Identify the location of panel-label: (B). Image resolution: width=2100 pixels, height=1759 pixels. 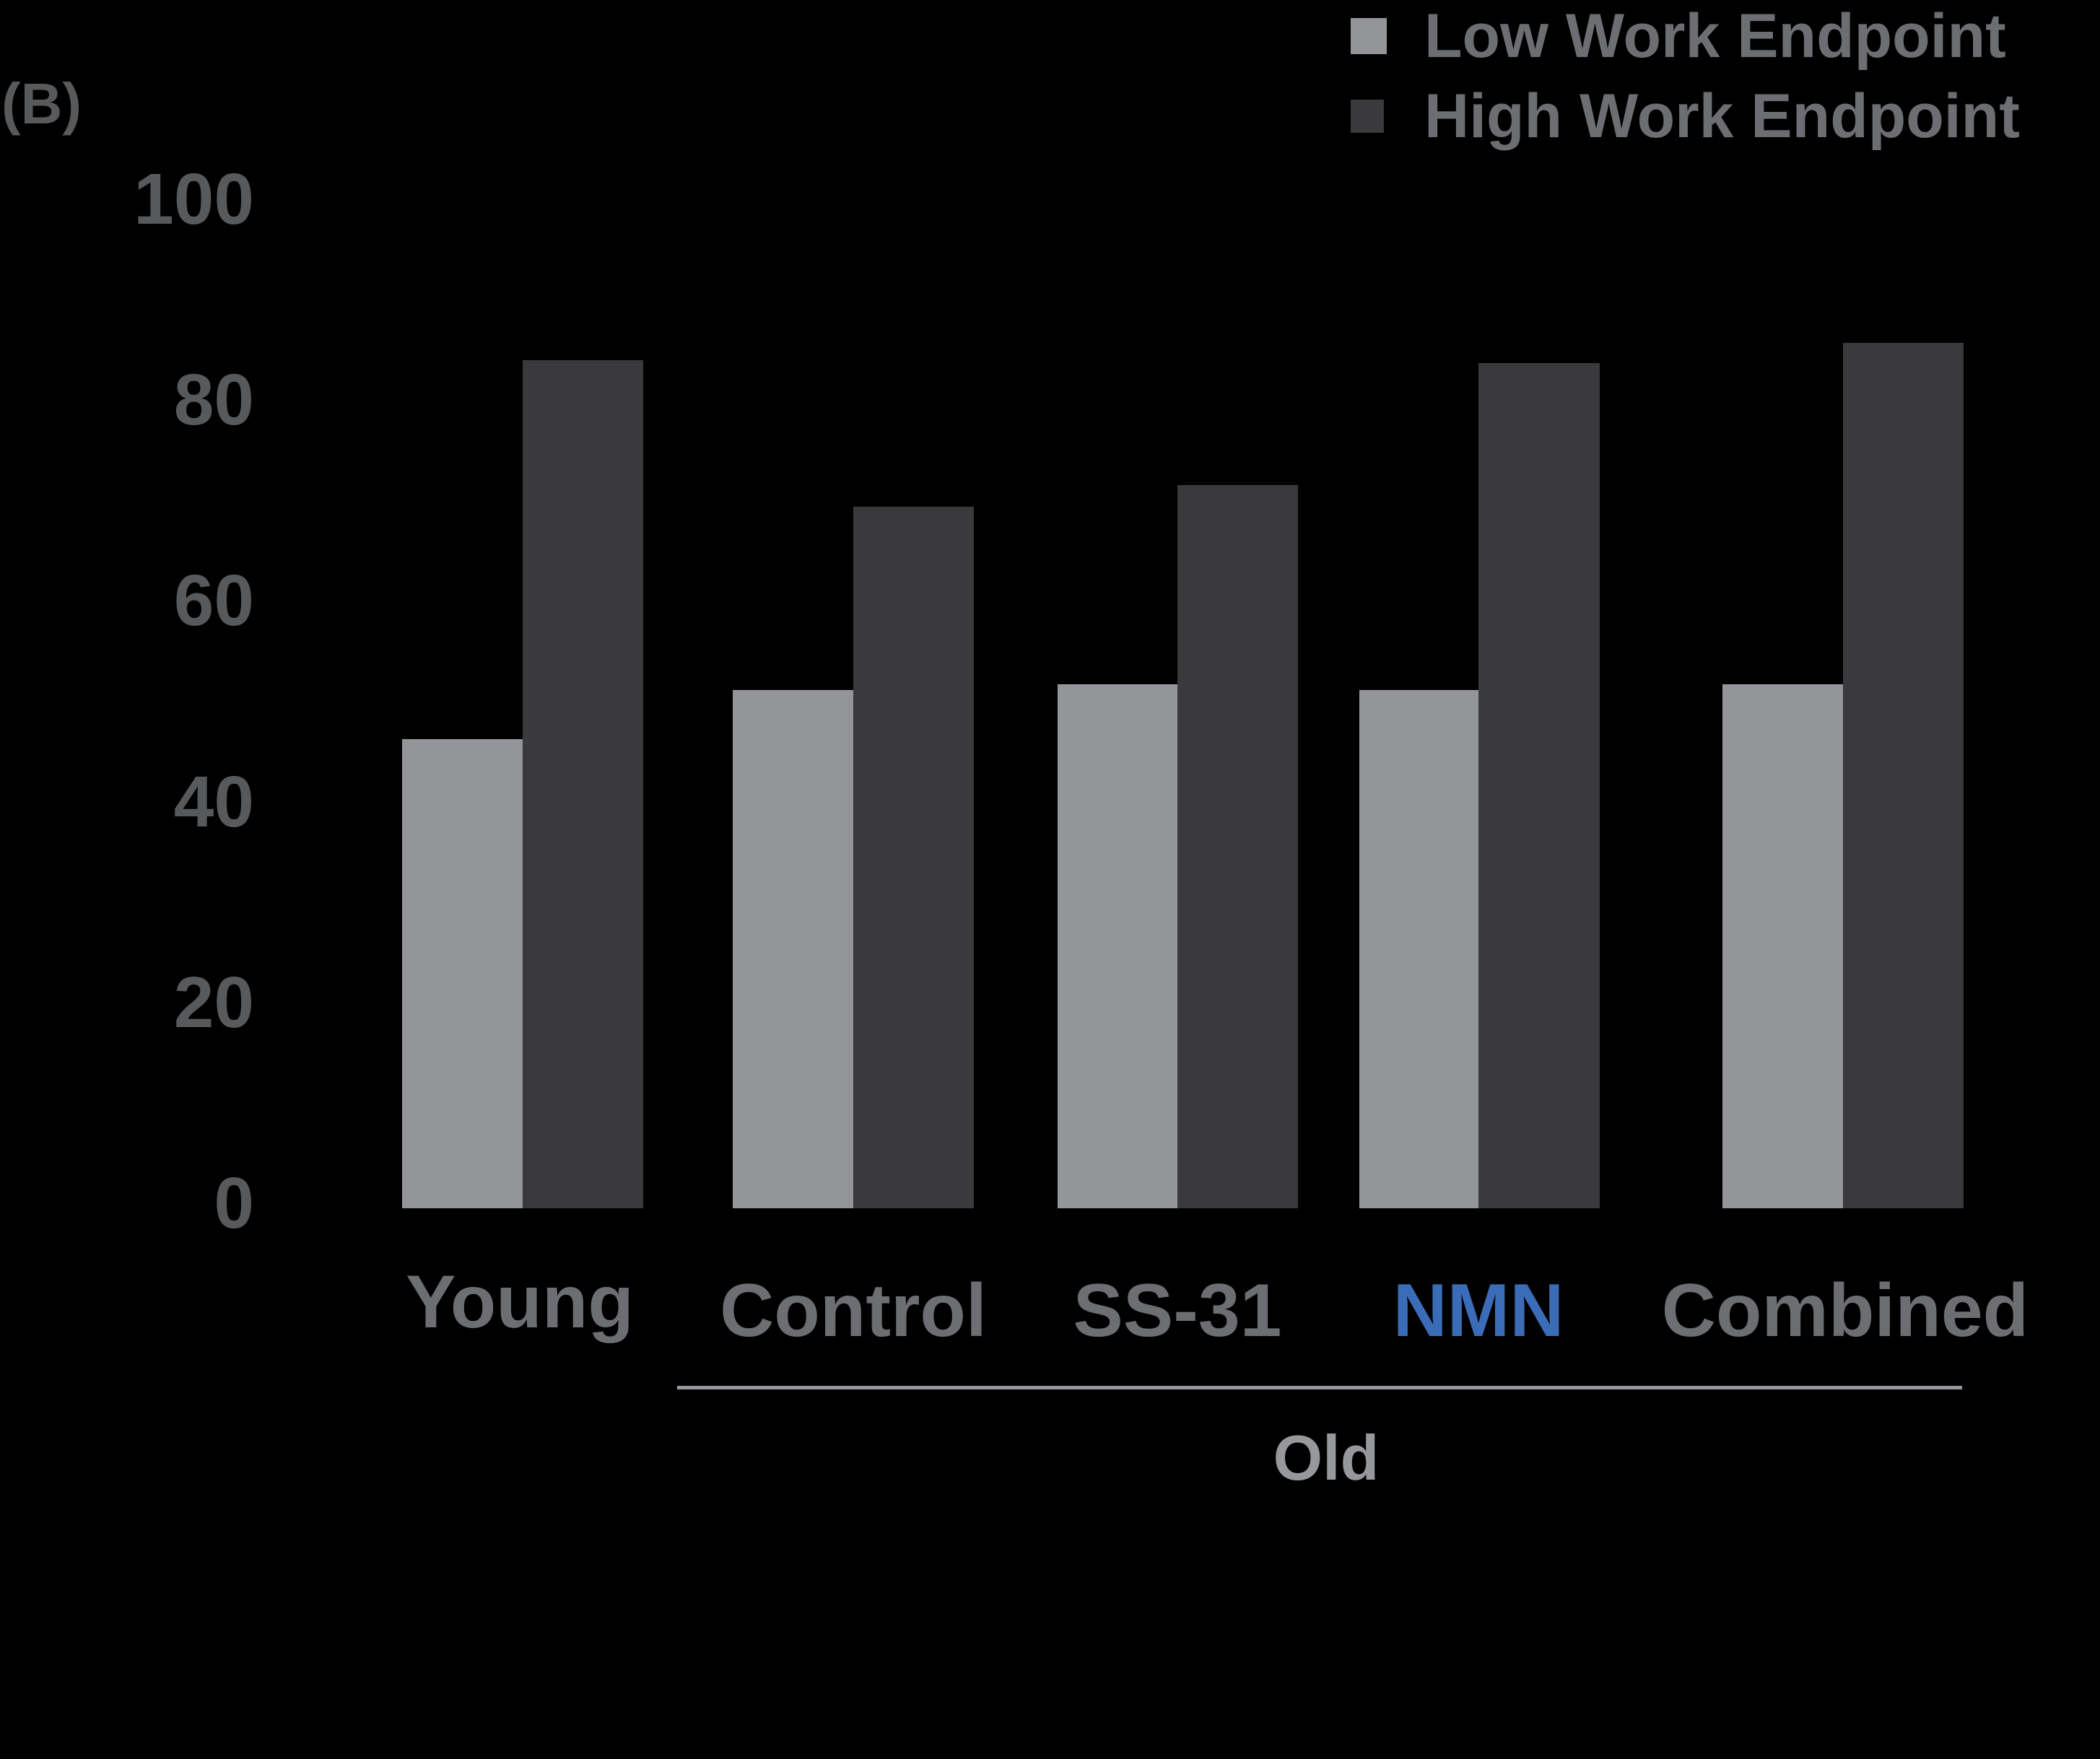
(41, 104).